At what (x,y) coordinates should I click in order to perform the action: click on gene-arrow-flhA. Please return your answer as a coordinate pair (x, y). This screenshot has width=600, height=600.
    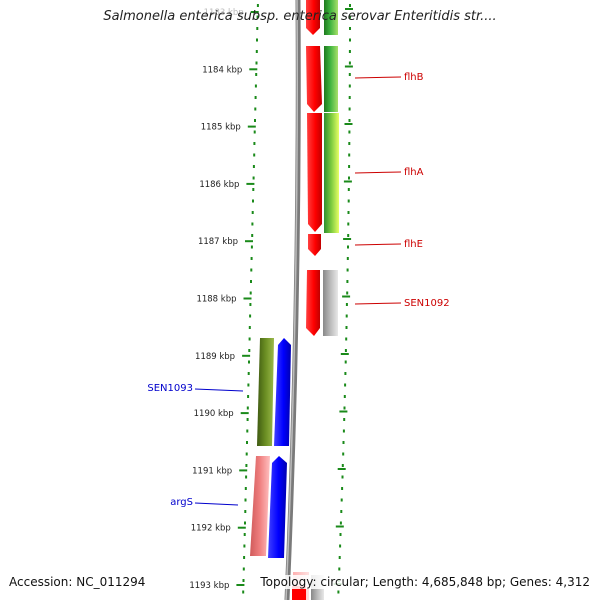
    Looking at the image, I should click on (314, 172).